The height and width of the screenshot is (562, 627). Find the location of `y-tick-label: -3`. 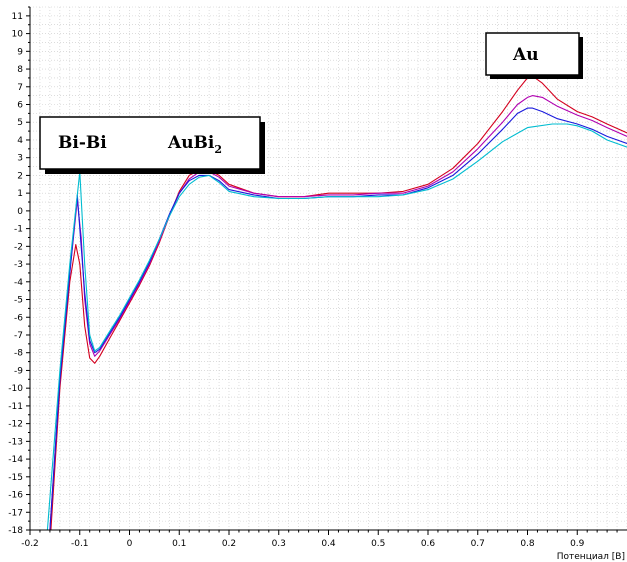

y-tick-label: -3 is located at coordinates (18, 265).